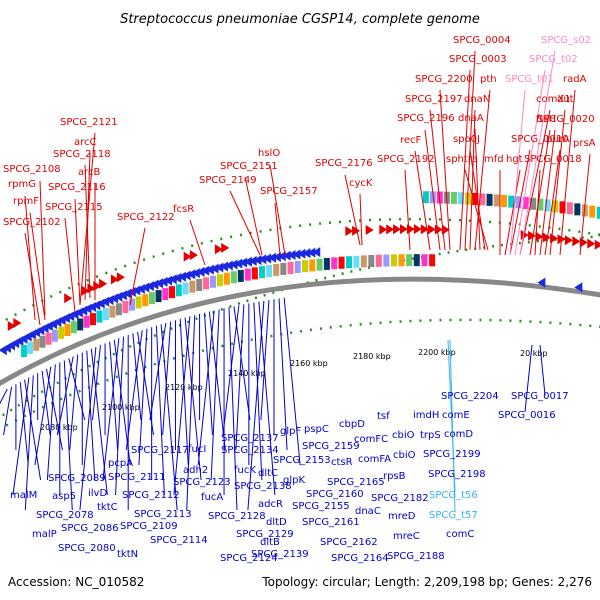  Describe the element at coordinates (383, 416) in the screenshot. I see `gene-label: tsf` at that location.